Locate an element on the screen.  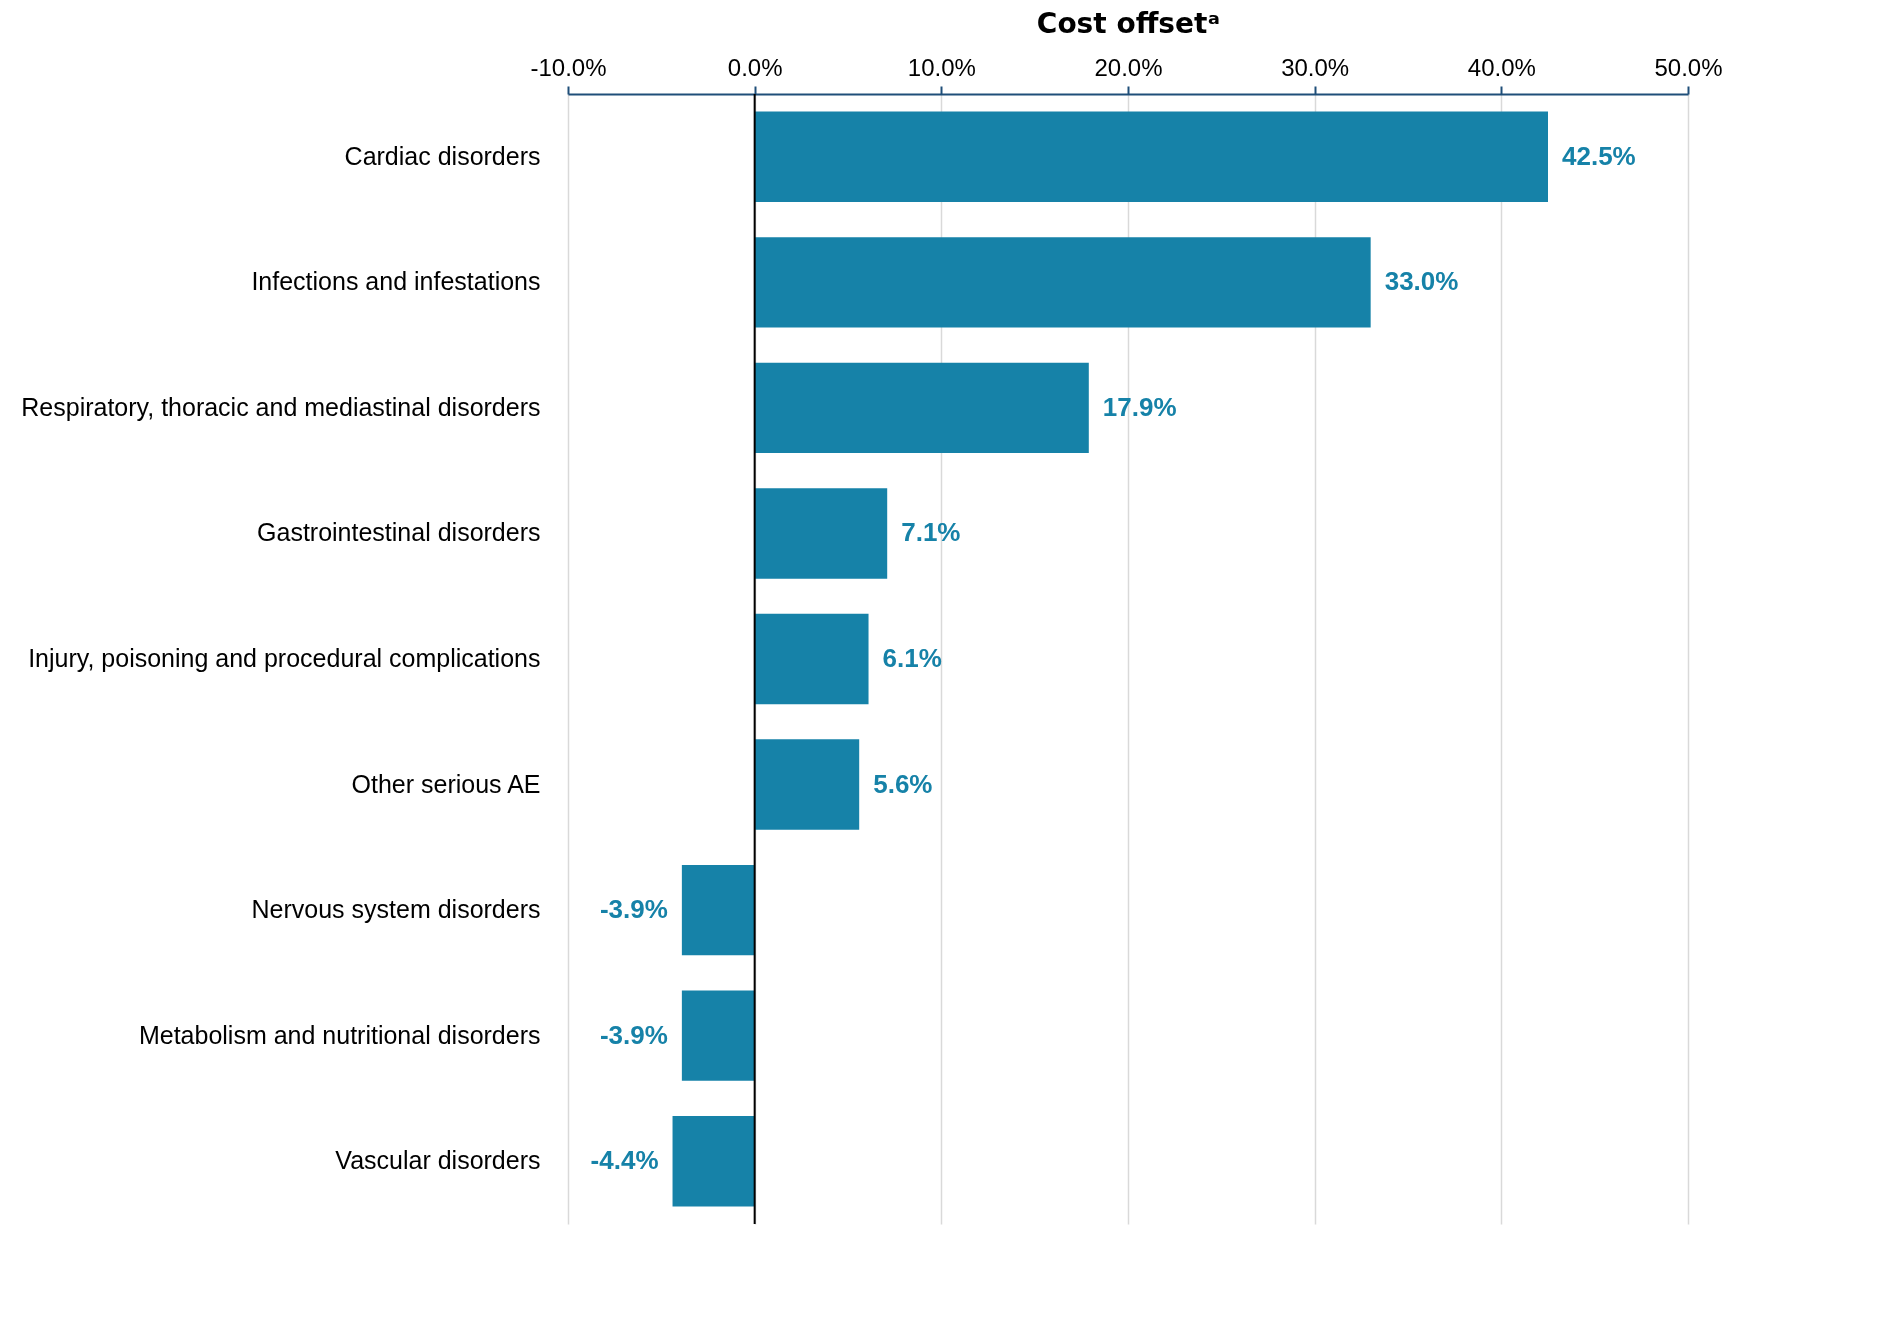
x-tick-label: 0.0% is located at coordinates (755, 67).